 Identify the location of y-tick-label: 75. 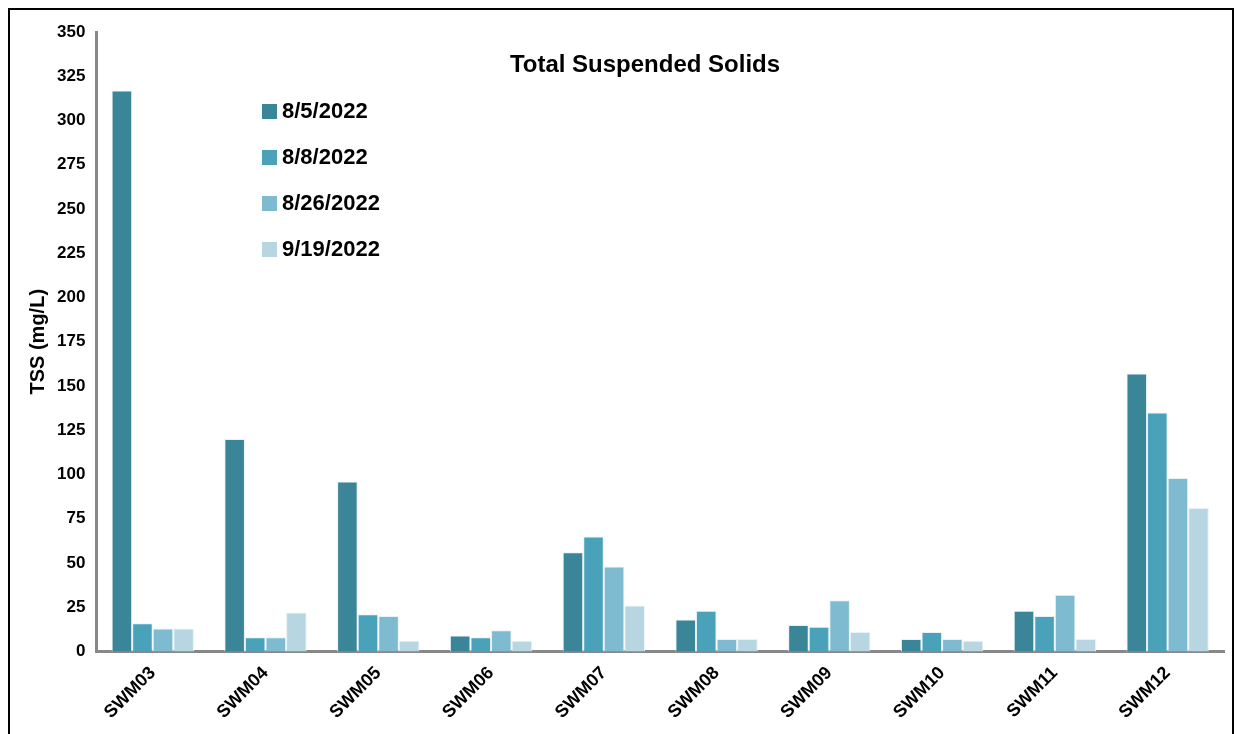
(76, 518).